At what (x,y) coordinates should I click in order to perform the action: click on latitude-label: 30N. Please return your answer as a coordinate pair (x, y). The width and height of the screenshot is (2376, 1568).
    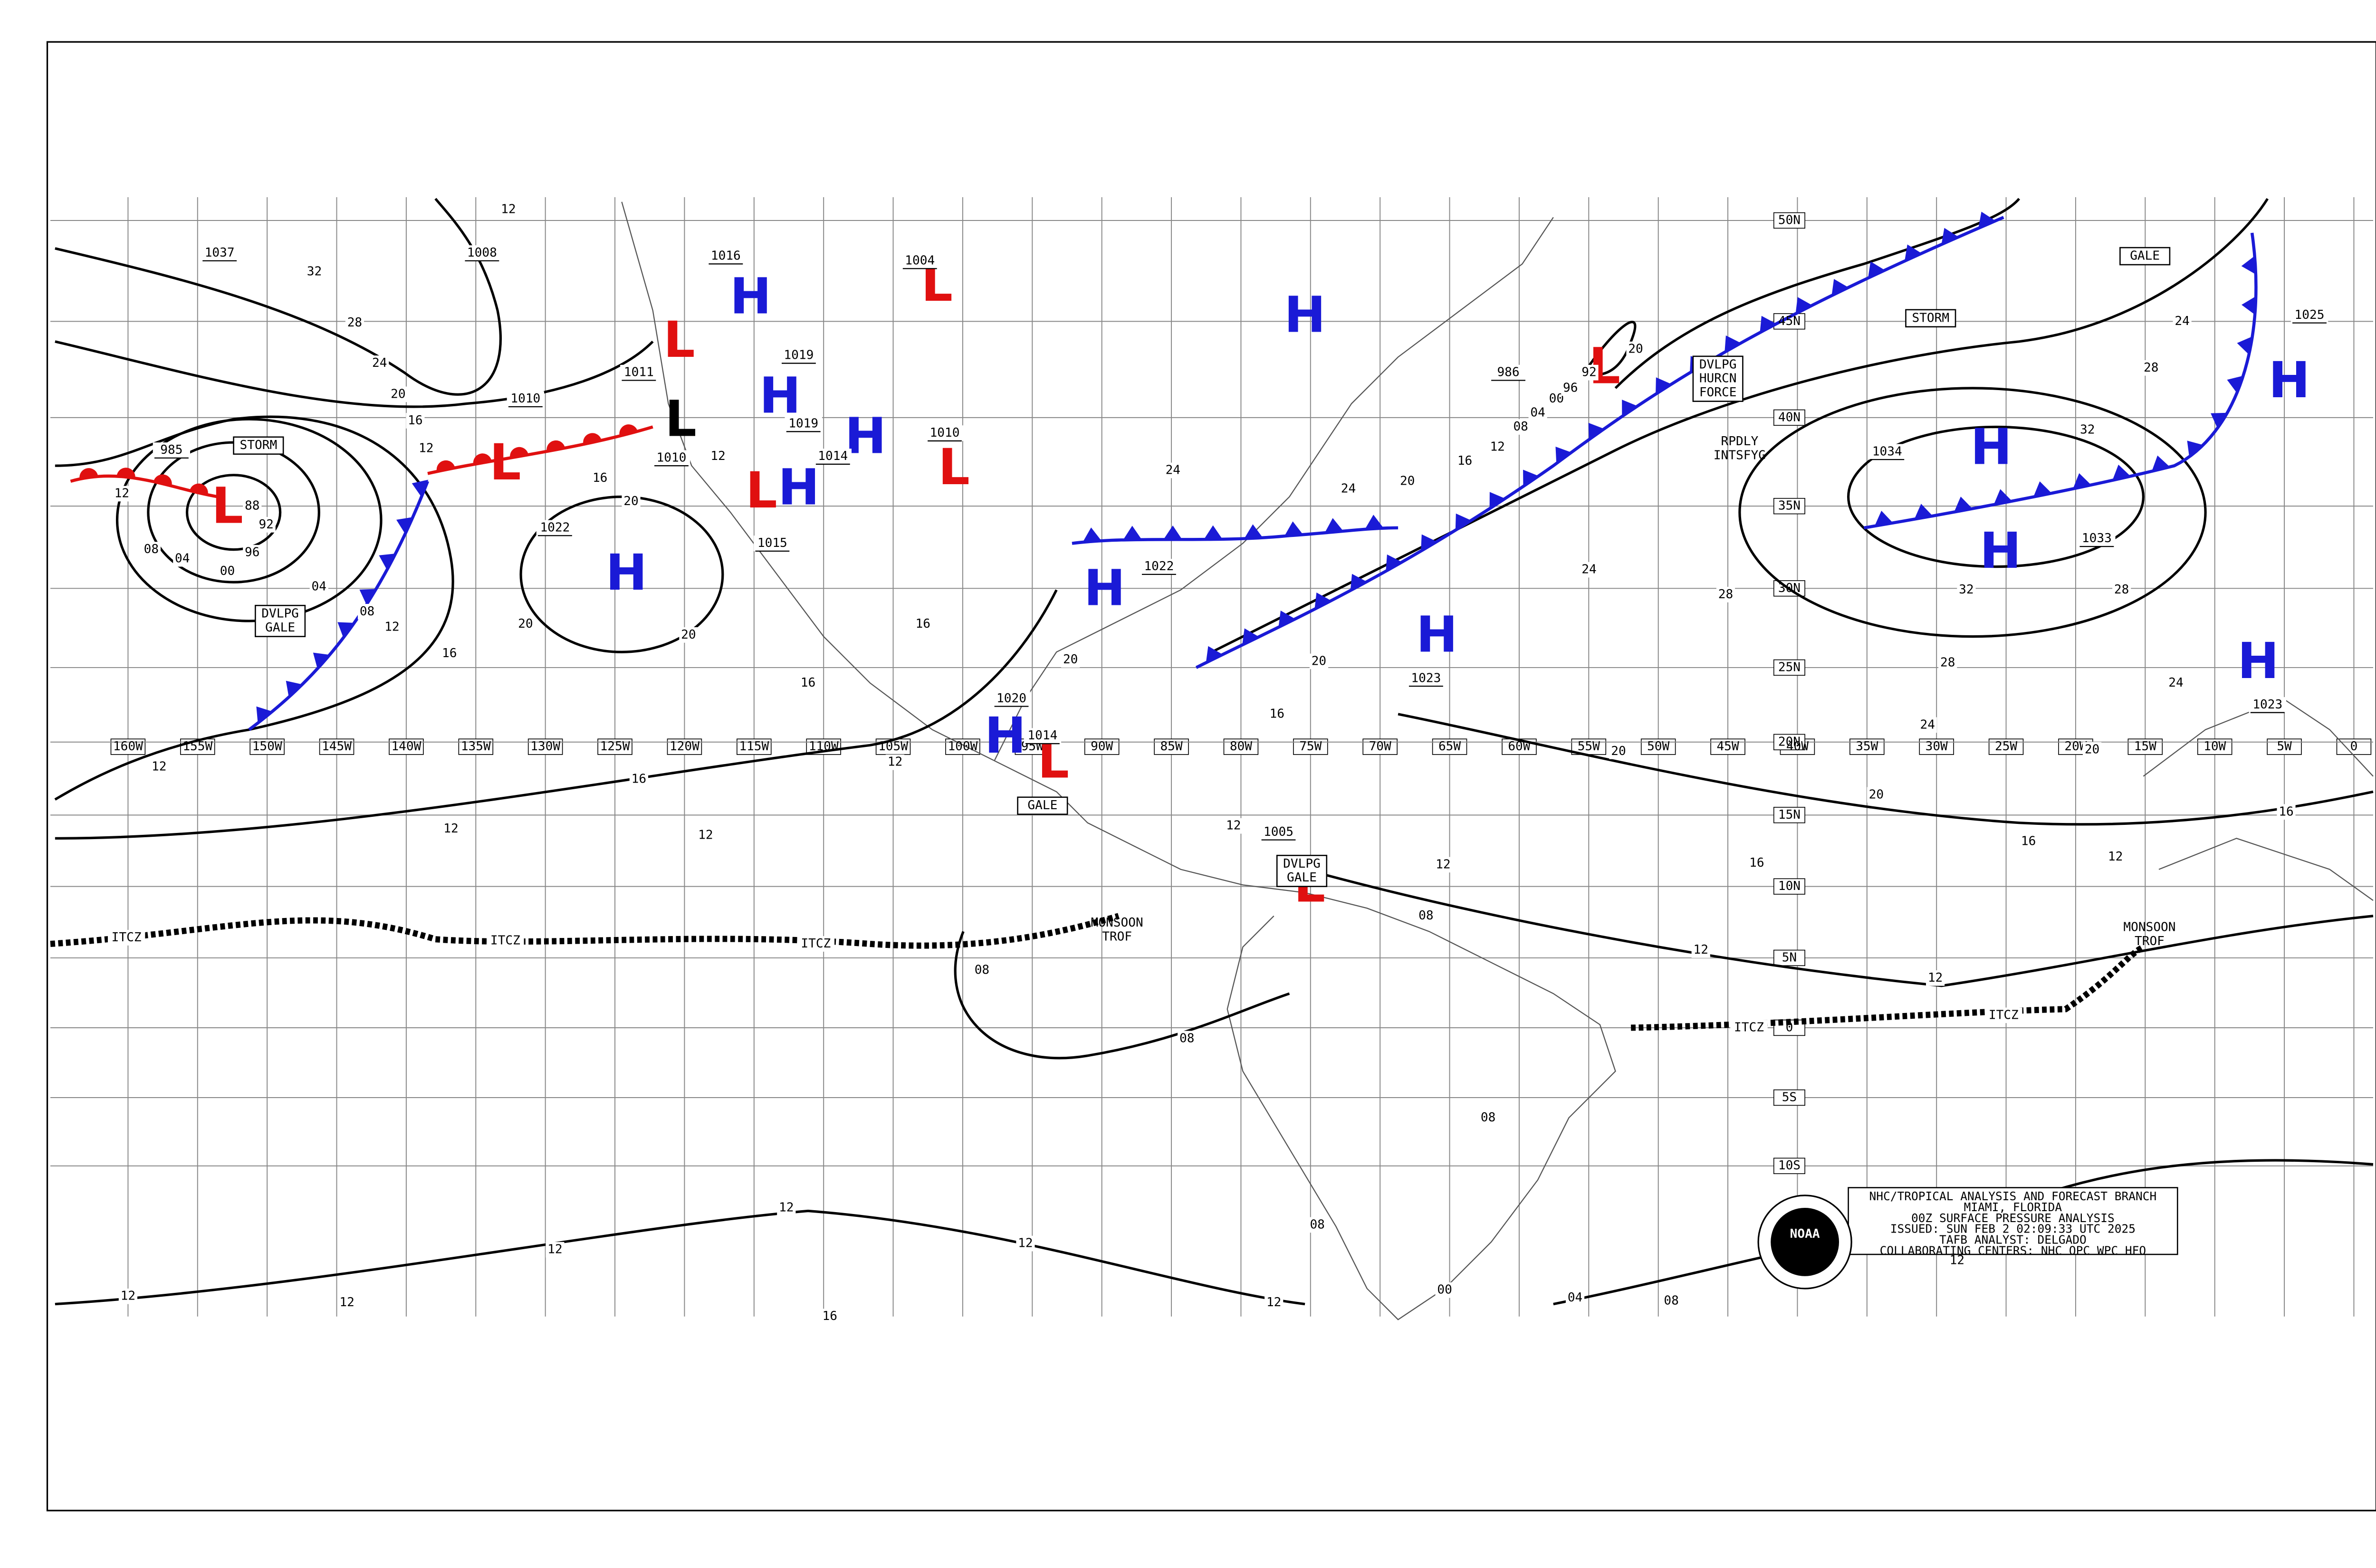
    Looking at the image, I should click on (1789, 588).